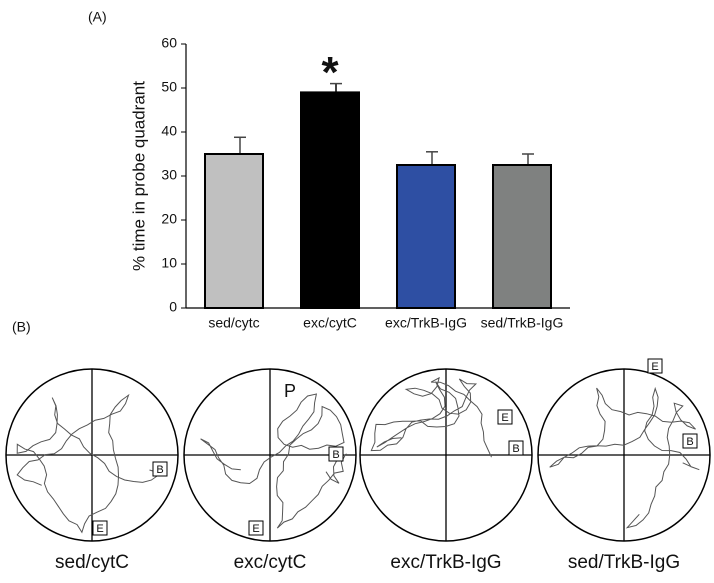 The image size is (714, 583). What do you see at coordinates (330, 323) in the screenshot?
I see `x-tick-label: exc/cytC` at bounding box center [330, 323].